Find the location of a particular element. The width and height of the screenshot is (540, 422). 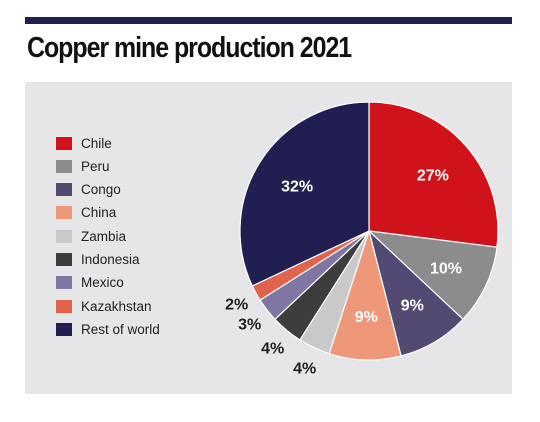

data-label-peru: 10% is located at coordinates (446, 268).